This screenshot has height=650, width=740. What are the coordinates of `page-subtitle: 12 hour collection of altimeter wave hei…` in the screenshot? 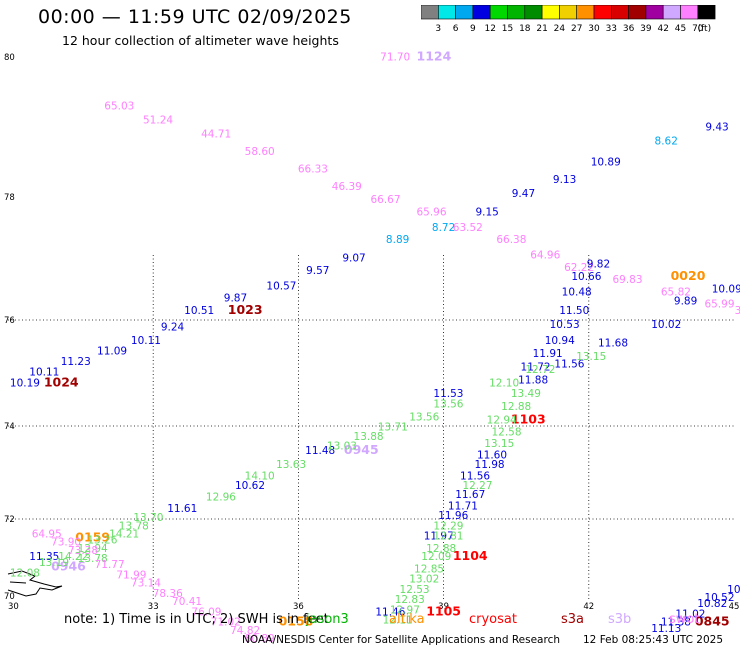 It's located at (200, 40).